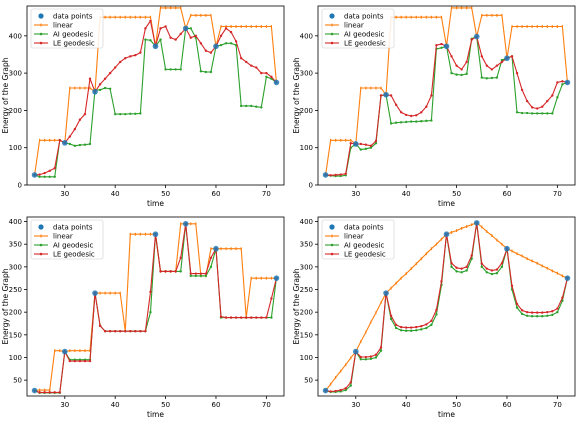  What do you see at coordinates (332, 227) in the screenshot?
I see `legend-swatch-data-points` at bounding box center [332, 227].